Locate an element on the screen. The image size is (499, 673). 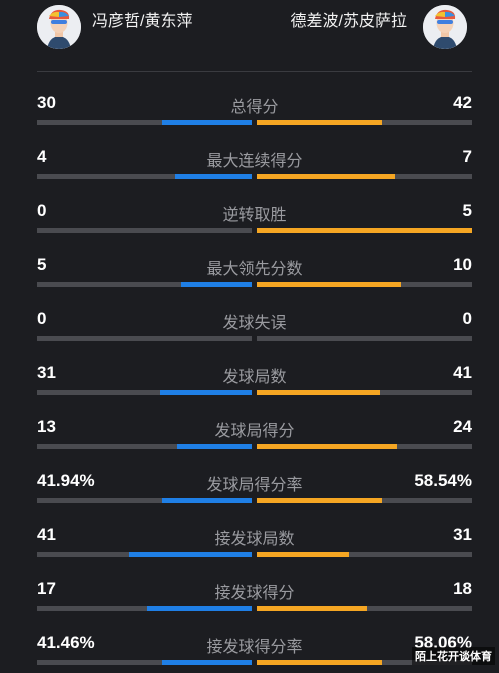
right-team-name: 德差波/苏皮萨拉 is located at coordinates (348, 21).